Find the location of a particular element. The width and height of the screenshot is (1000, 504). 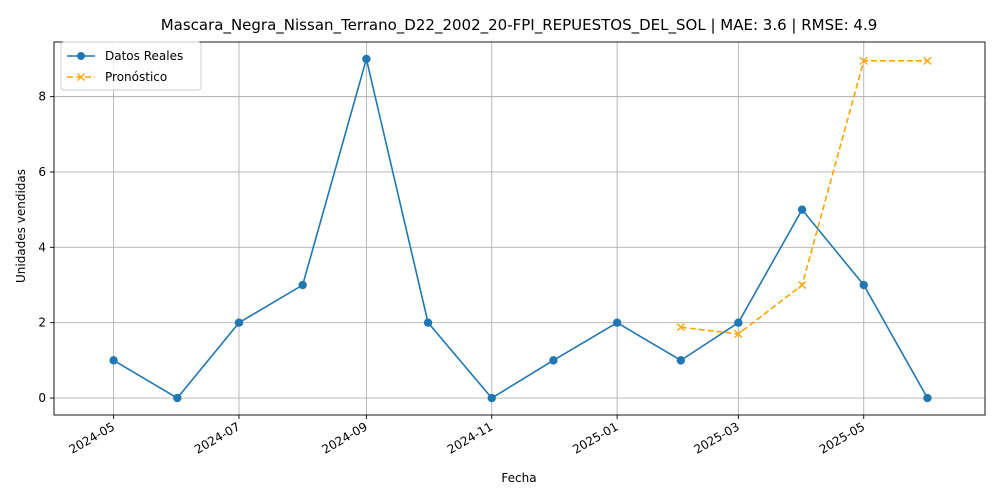

legend-marker-real is located at coordinates (81, 56).